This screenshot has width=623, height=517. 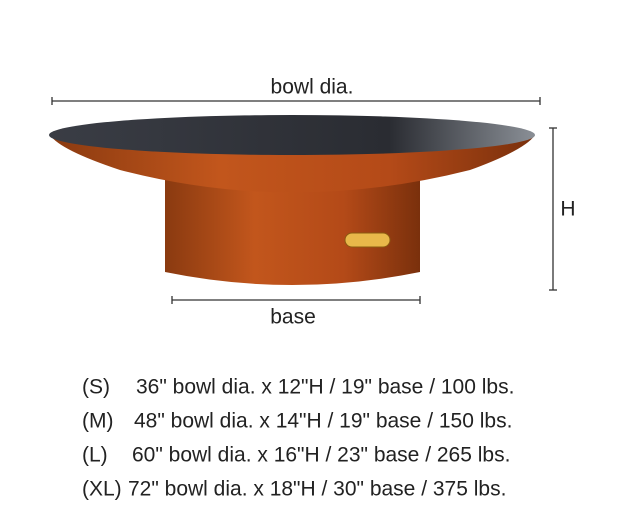 What do you see at coordinates (102, 489) in the screenshot?
I see `size-code: (XL)` at bounding box center [102, 489].